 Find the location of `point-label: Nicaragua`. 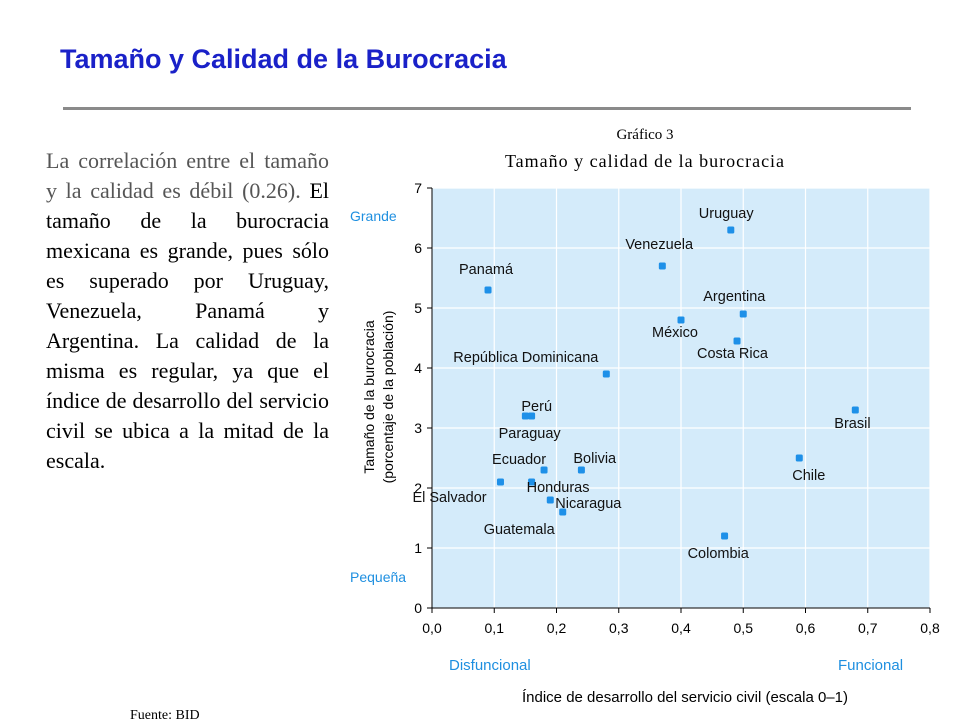

point-label: Nicaragua is located at coordinates (588, 504).